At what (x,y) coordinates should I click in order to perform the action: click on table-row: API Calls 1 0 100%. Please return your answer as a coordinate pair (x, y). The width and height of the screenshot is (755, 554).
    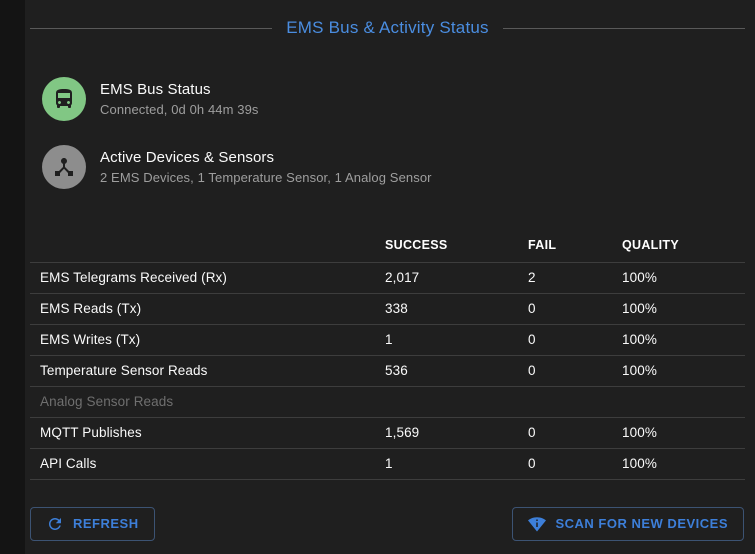
    Looking at the image, I should click on (387, 463).